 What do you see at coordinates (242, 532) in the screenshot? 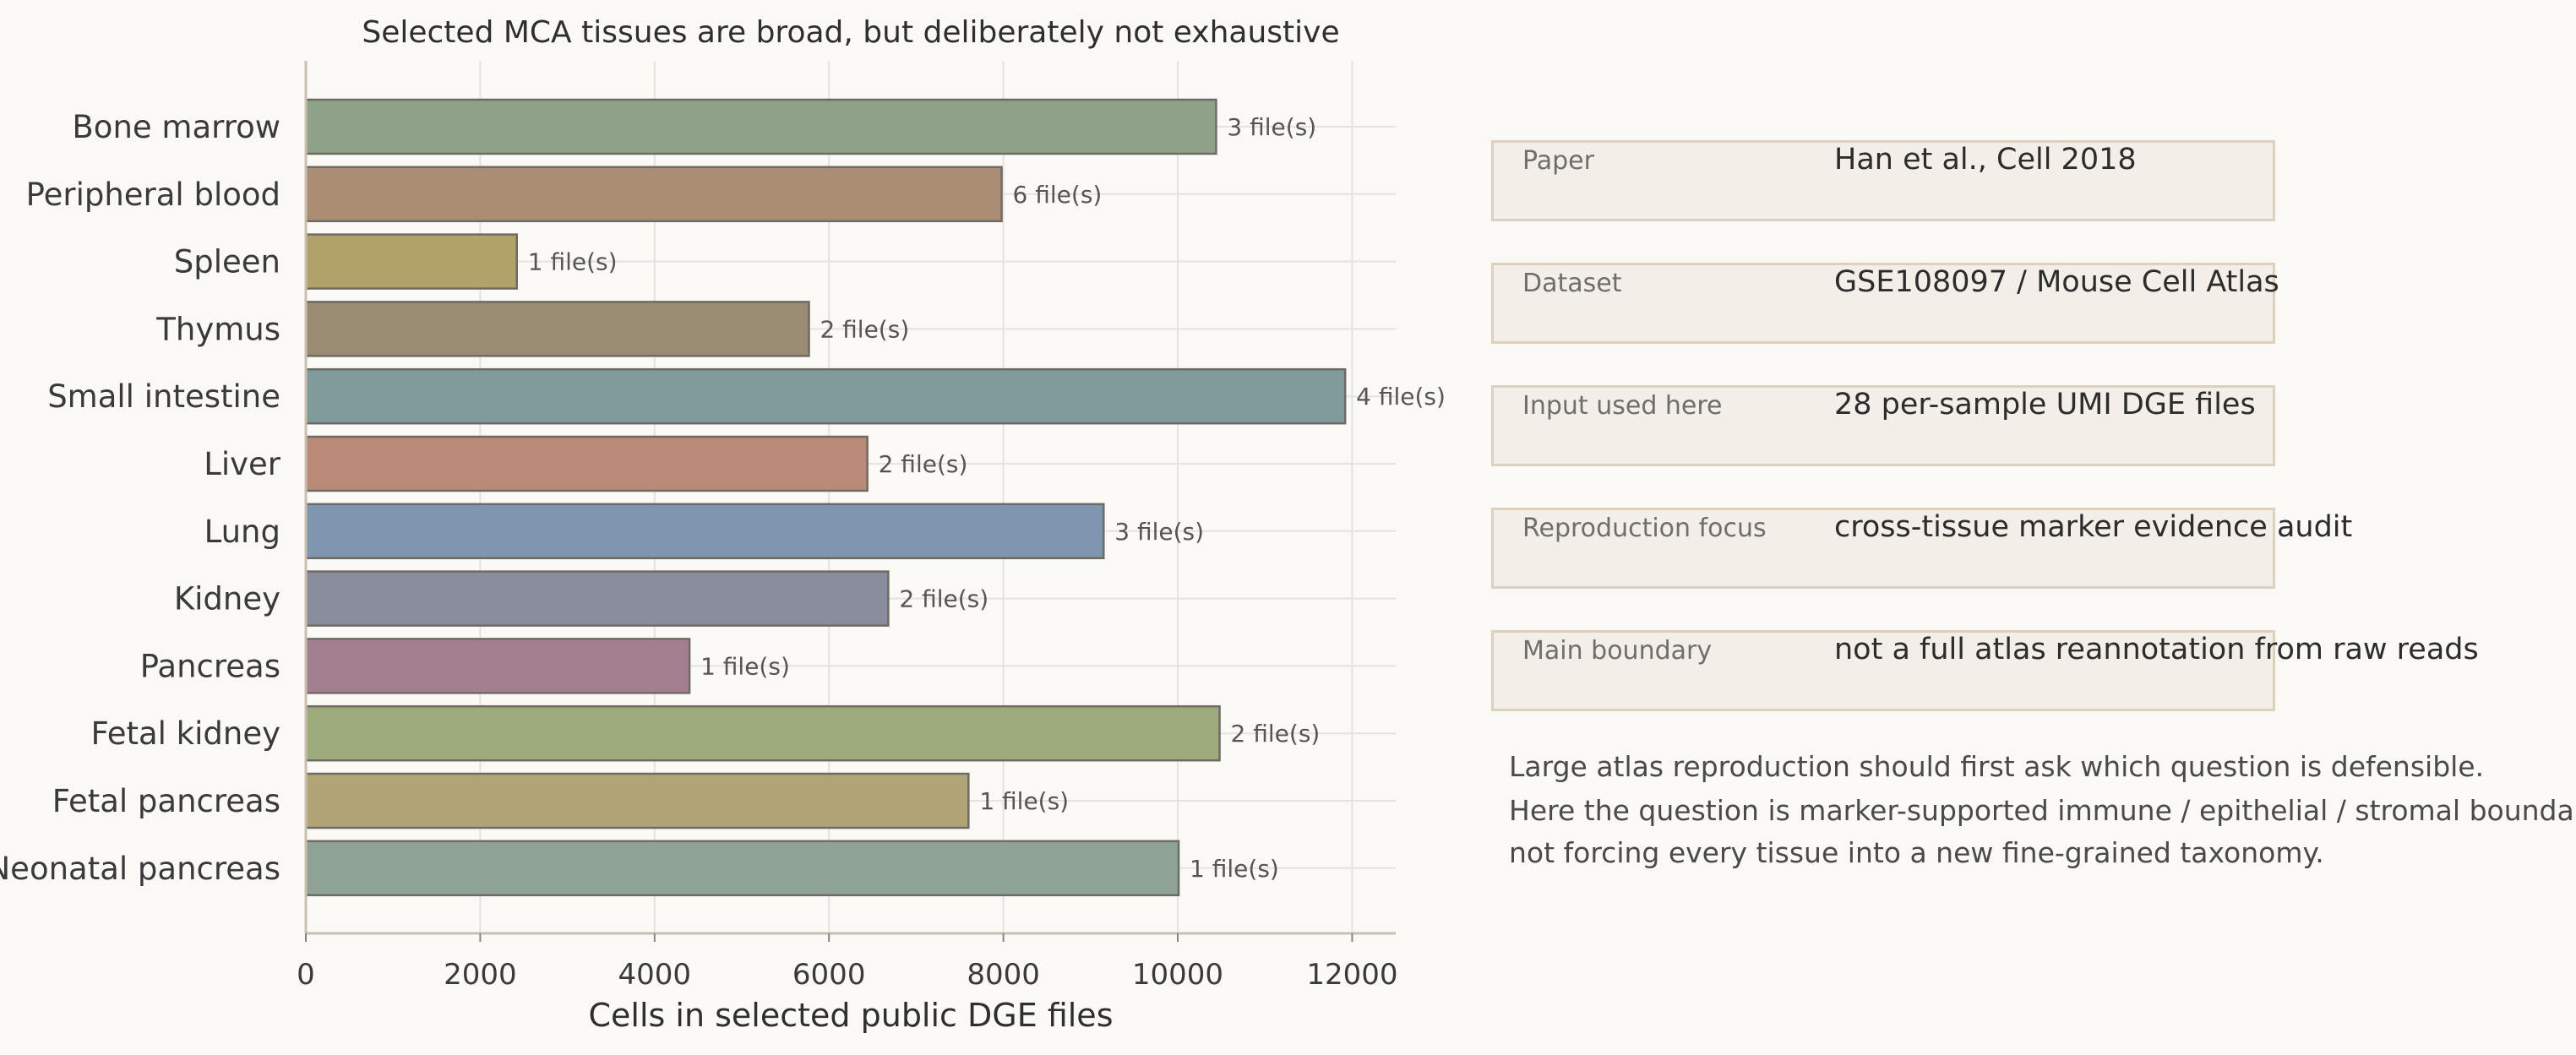
I see `category-label: Lung` at bounding box center [242, 532].